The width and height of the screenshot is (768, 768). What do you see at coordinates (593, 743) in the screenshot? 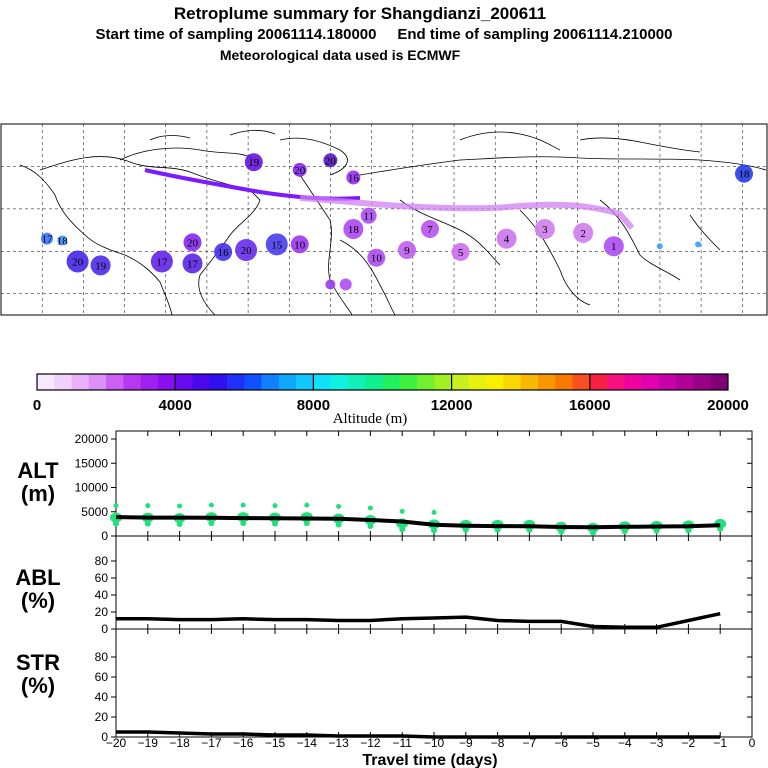
I see `x-tick-label: −5` at bounding box center [593, 743].